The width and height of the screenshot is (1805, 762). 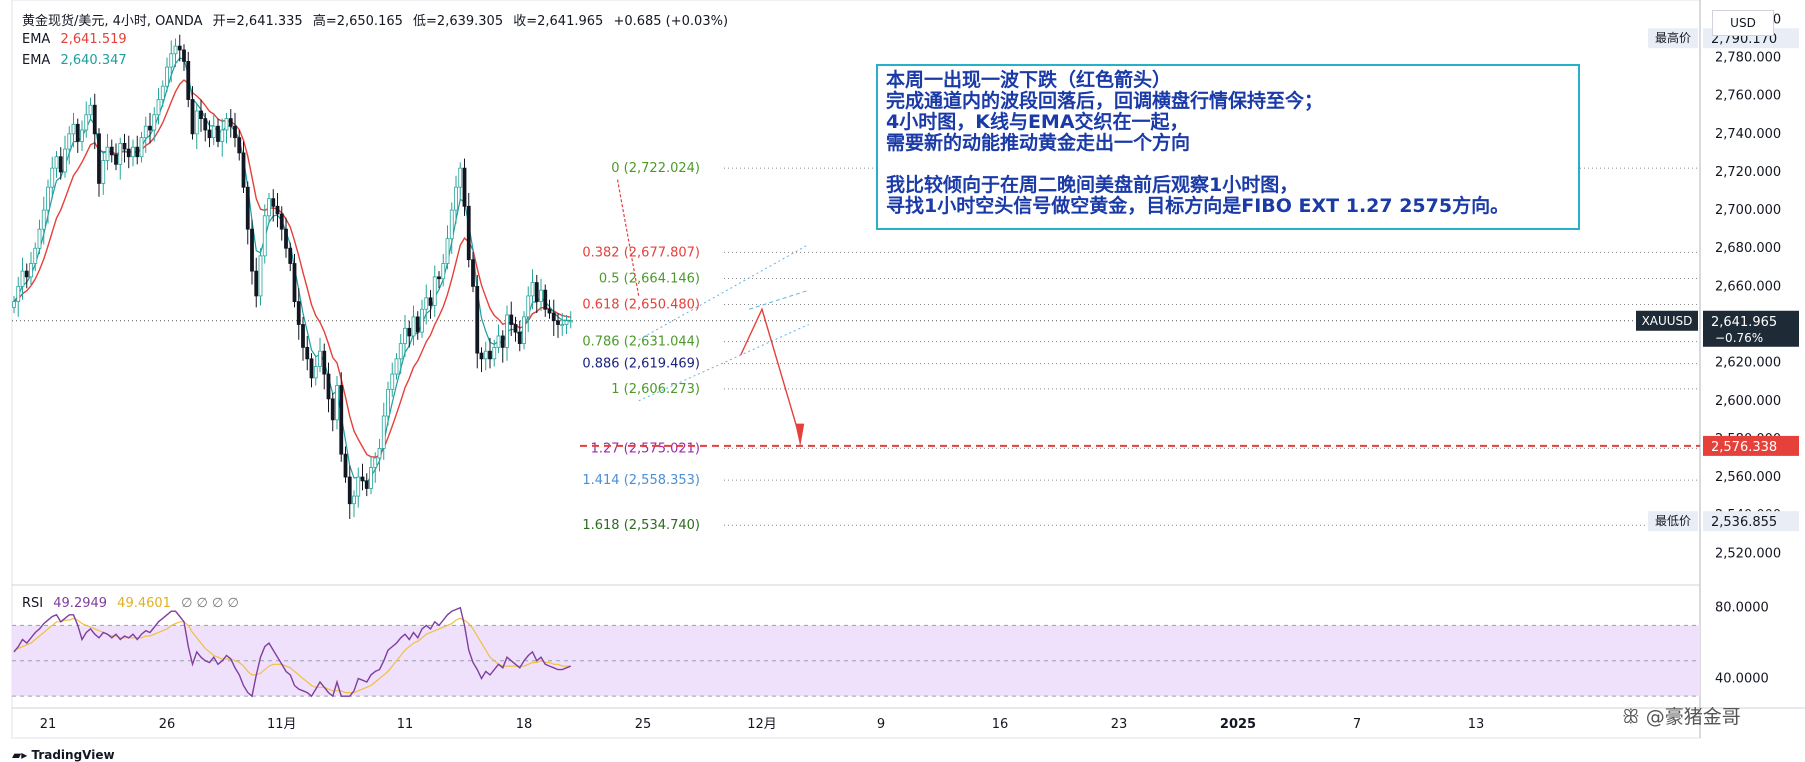 What do you see at coordinates (112, 21) in the screenshot?
I see `symbol-title: 黄金现货/美元, 4小时, OANDA` at bounding box center [112, 21].